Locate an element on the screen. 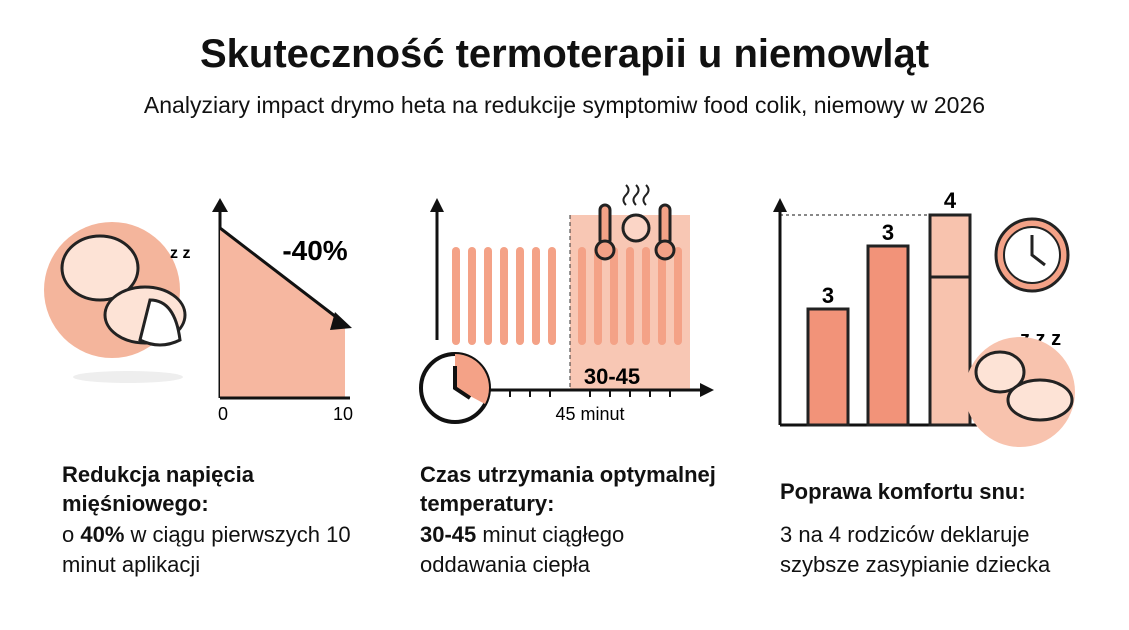 This screenshot has width=1129, height=630. axis-ticks is located at coordinates (590, 393).